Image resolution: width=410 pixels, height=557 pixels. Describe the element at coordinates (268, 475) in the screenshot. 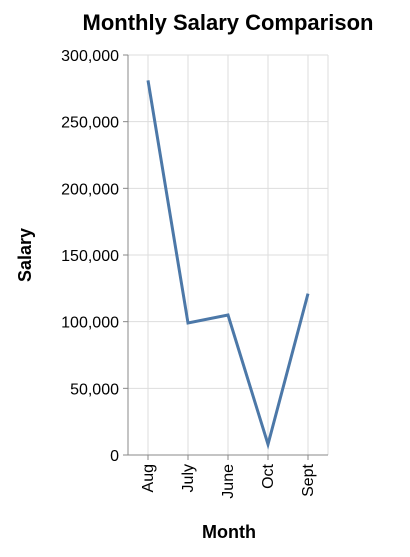

I see `x-tick-label: Oct` at that location.